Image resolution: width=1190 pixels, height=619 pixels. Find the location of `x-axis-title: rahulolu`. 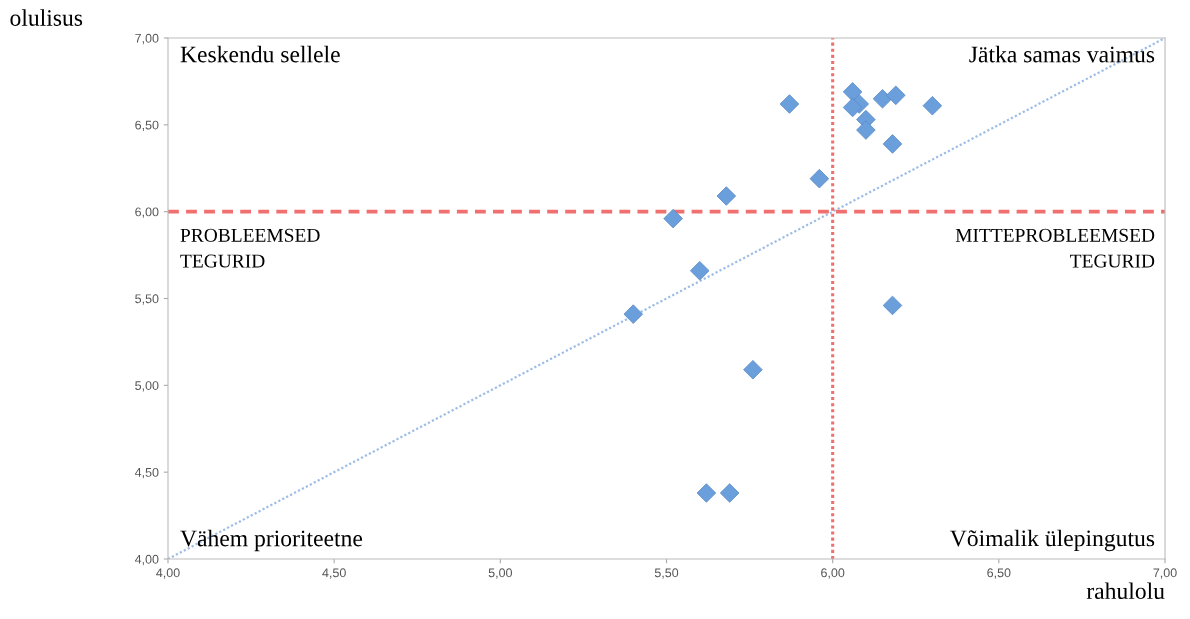

x-axis-title: rahulolu is located at coordinates (1125, 591).